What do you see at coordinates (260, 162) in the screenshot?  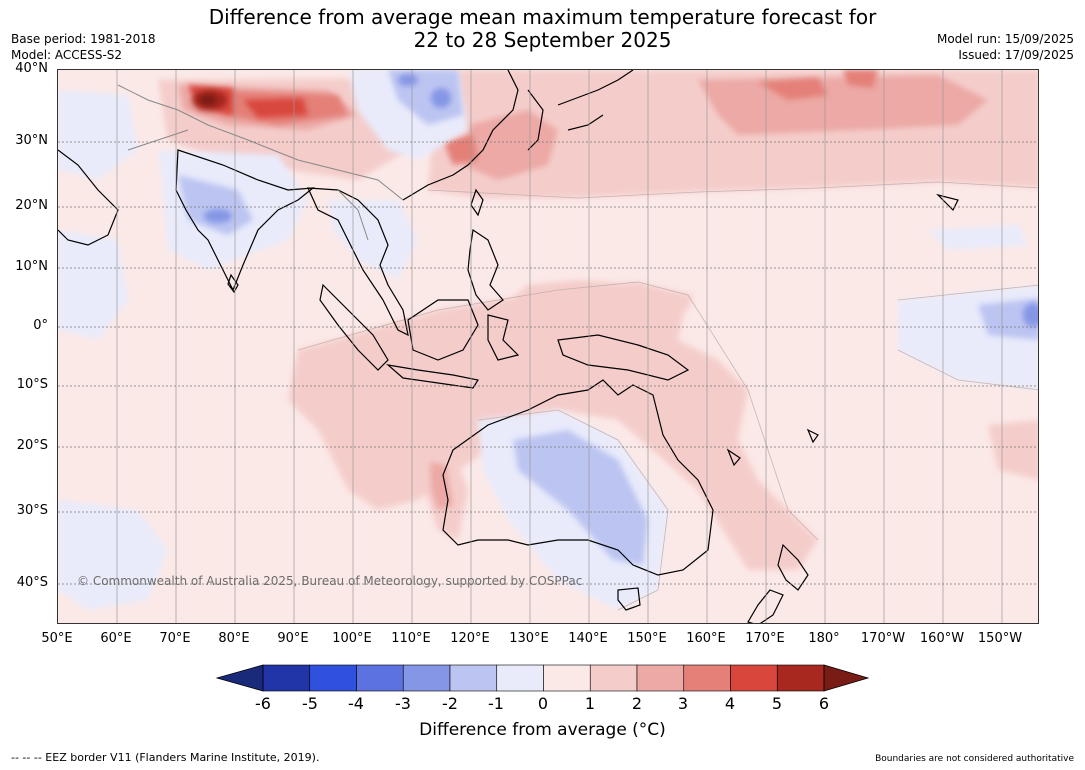 I see `country-borders` at bounding box center [260, 162].